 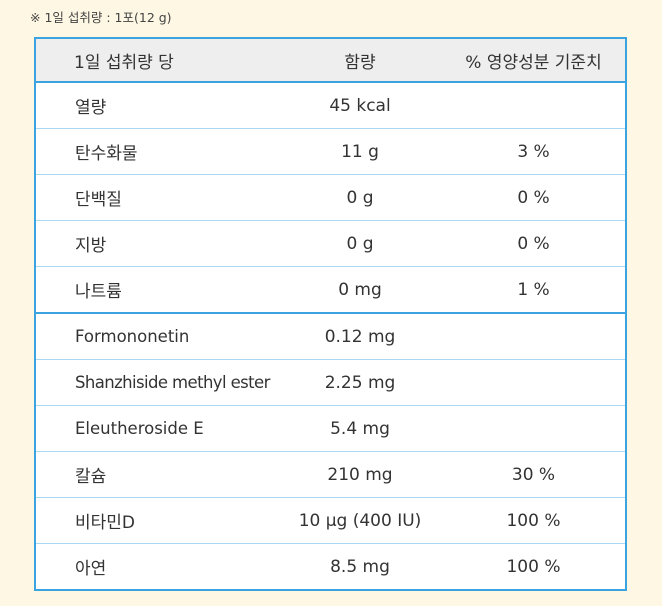 I want to click on nutrient-name: Shanzhiside methyl ester, so click(x=156, y=382).